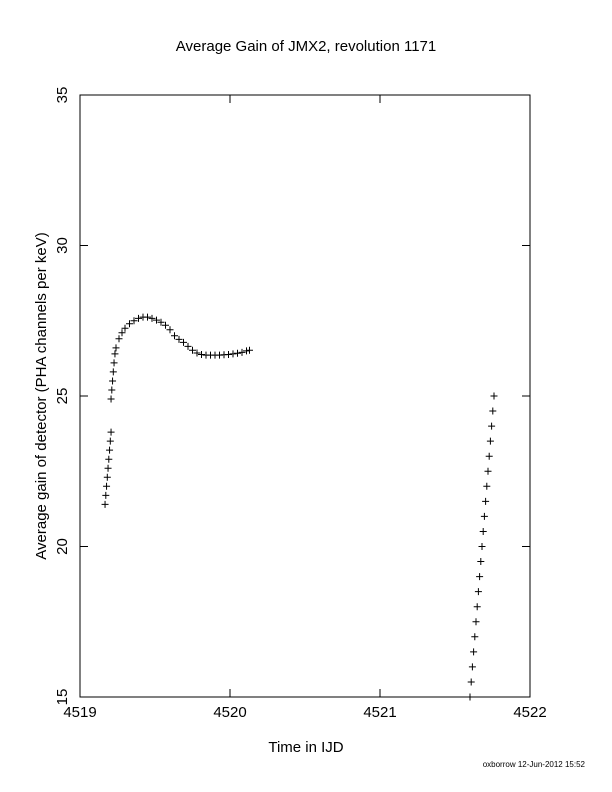 This screenshot has height=792, width=612. What do you see at coordinates (379, 712) in the screenshot?
I see `x-tick-label: 4521` at bounding box center [379, 712].